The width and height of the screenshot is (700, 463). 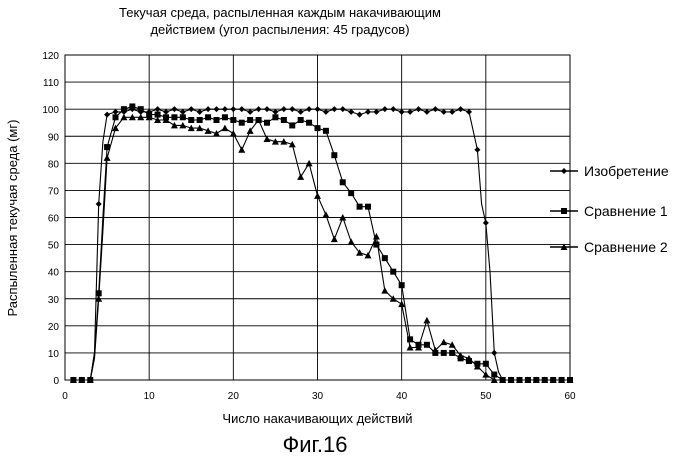 I want to click on y-tick-label: 40, so click(x=54, y=273).